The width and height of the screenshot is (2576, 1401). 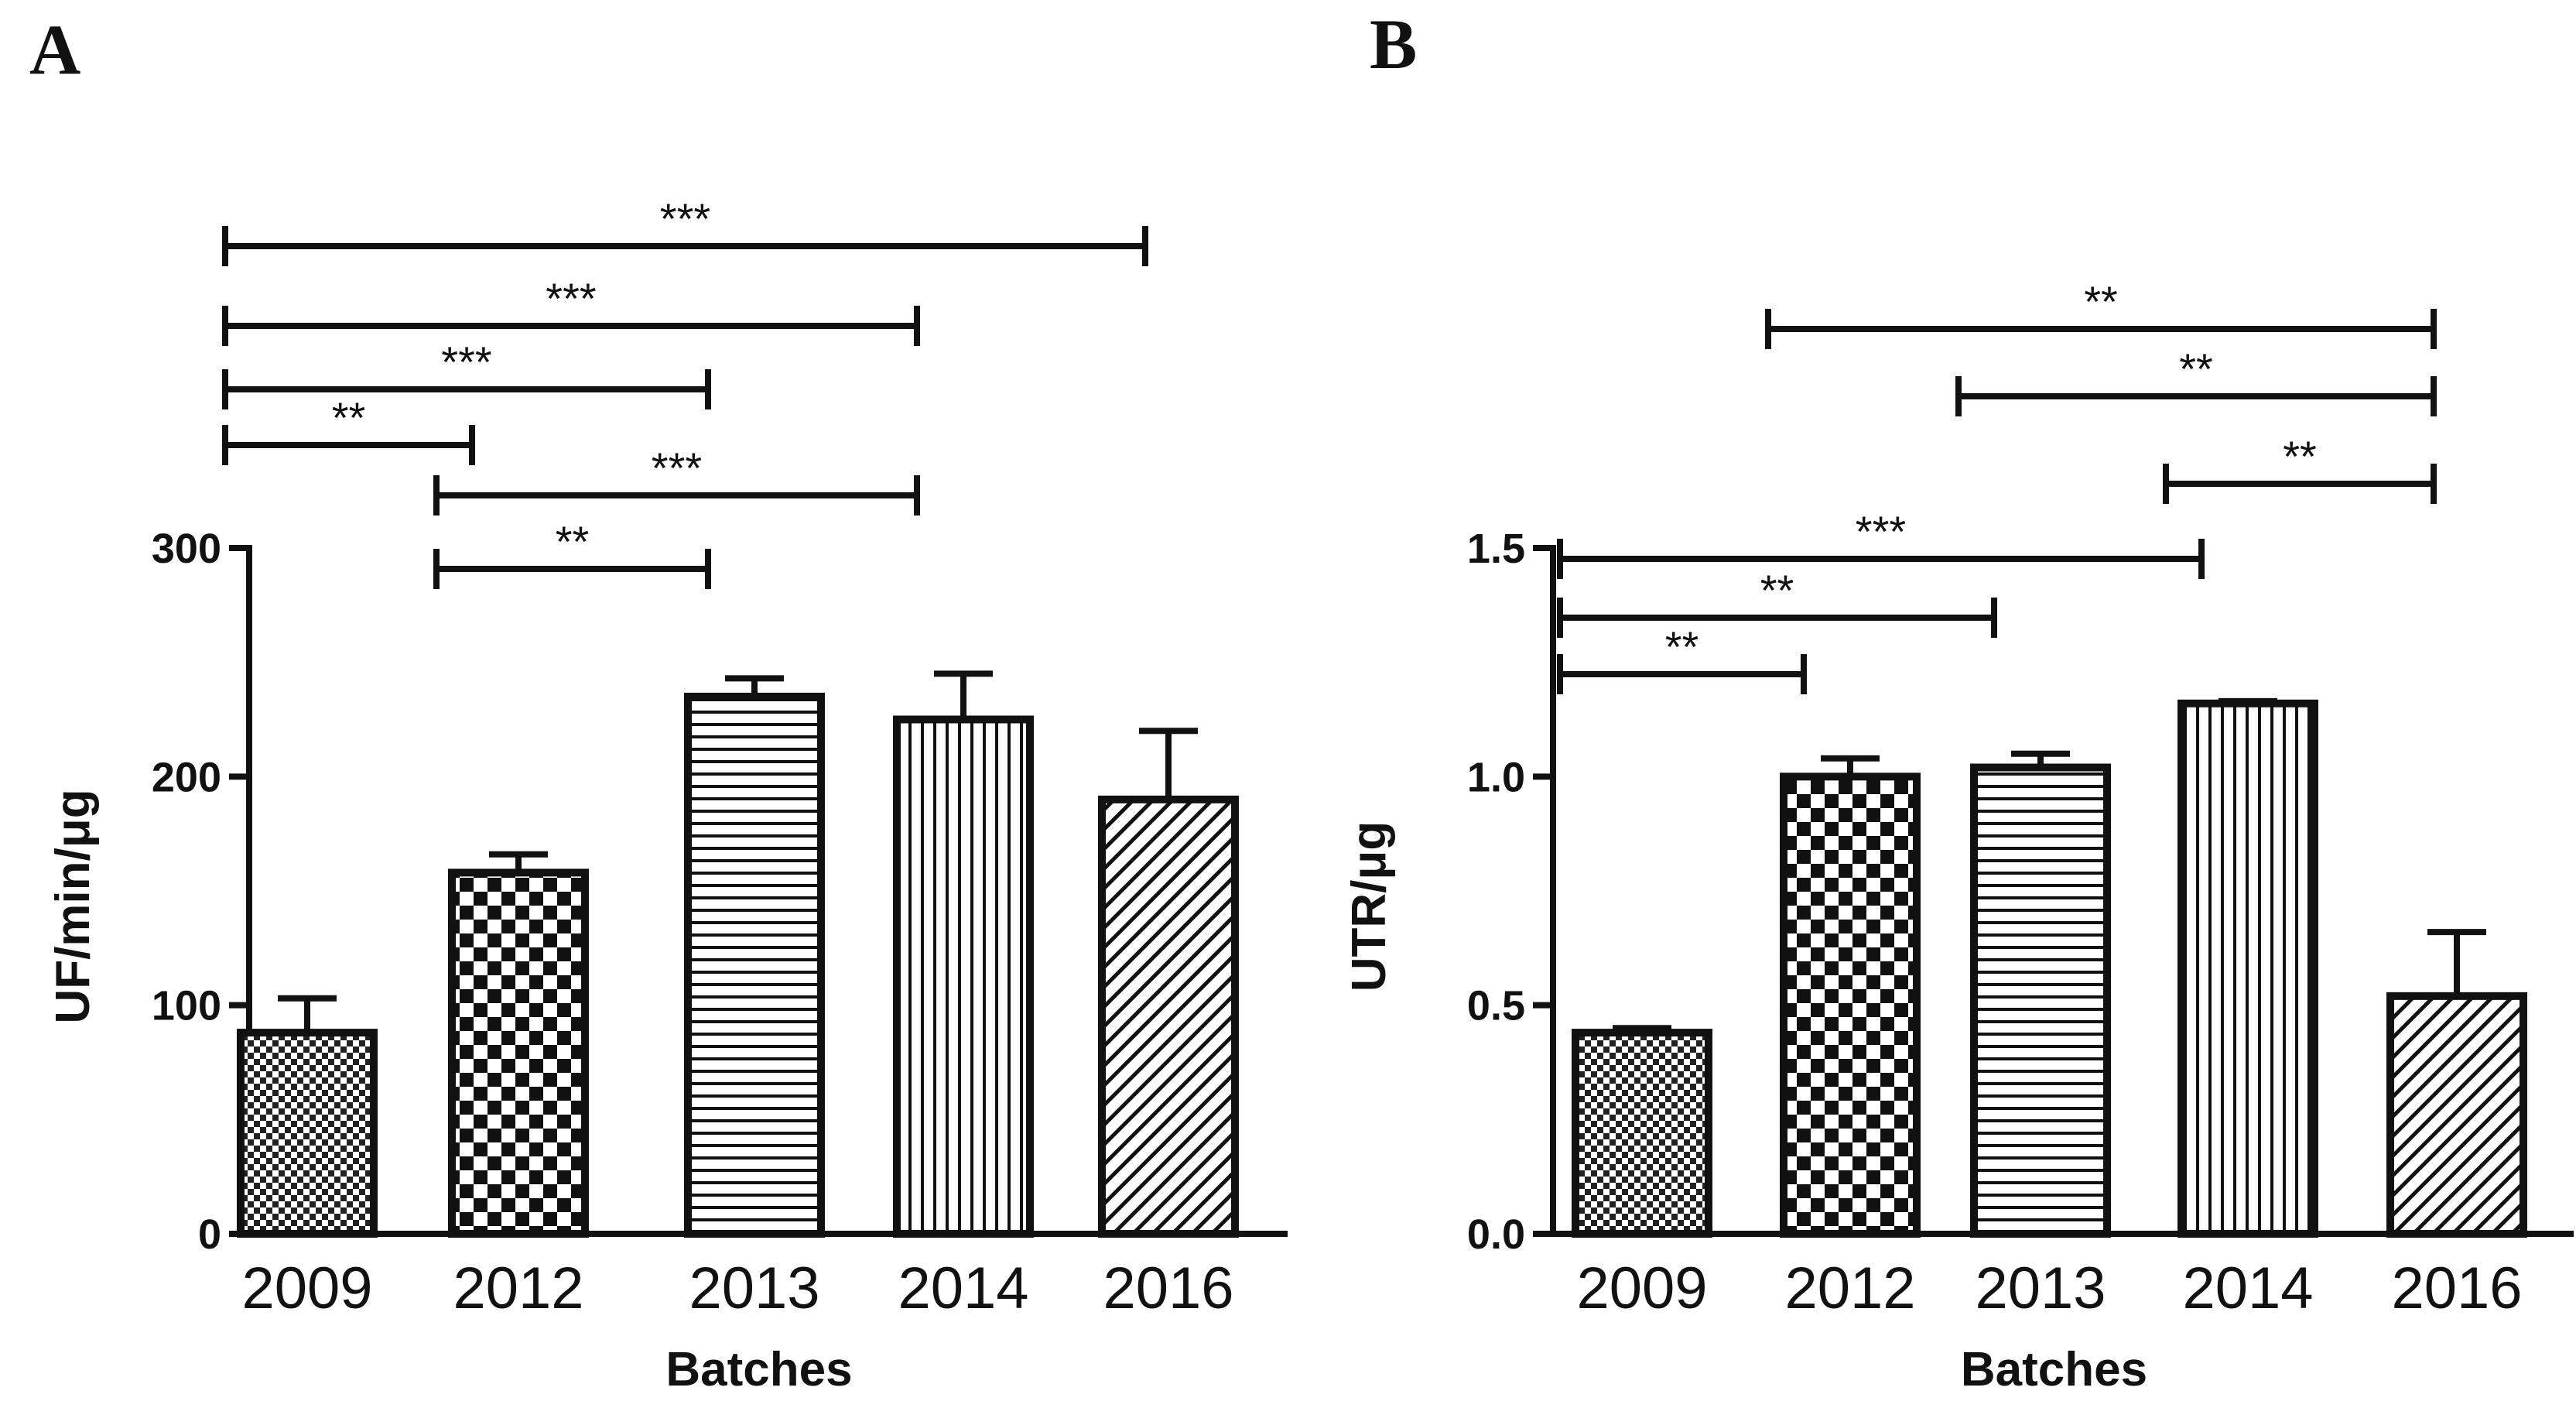 I want to click on y-axis-title: UTR/μg, so click(x=1369, y=906).